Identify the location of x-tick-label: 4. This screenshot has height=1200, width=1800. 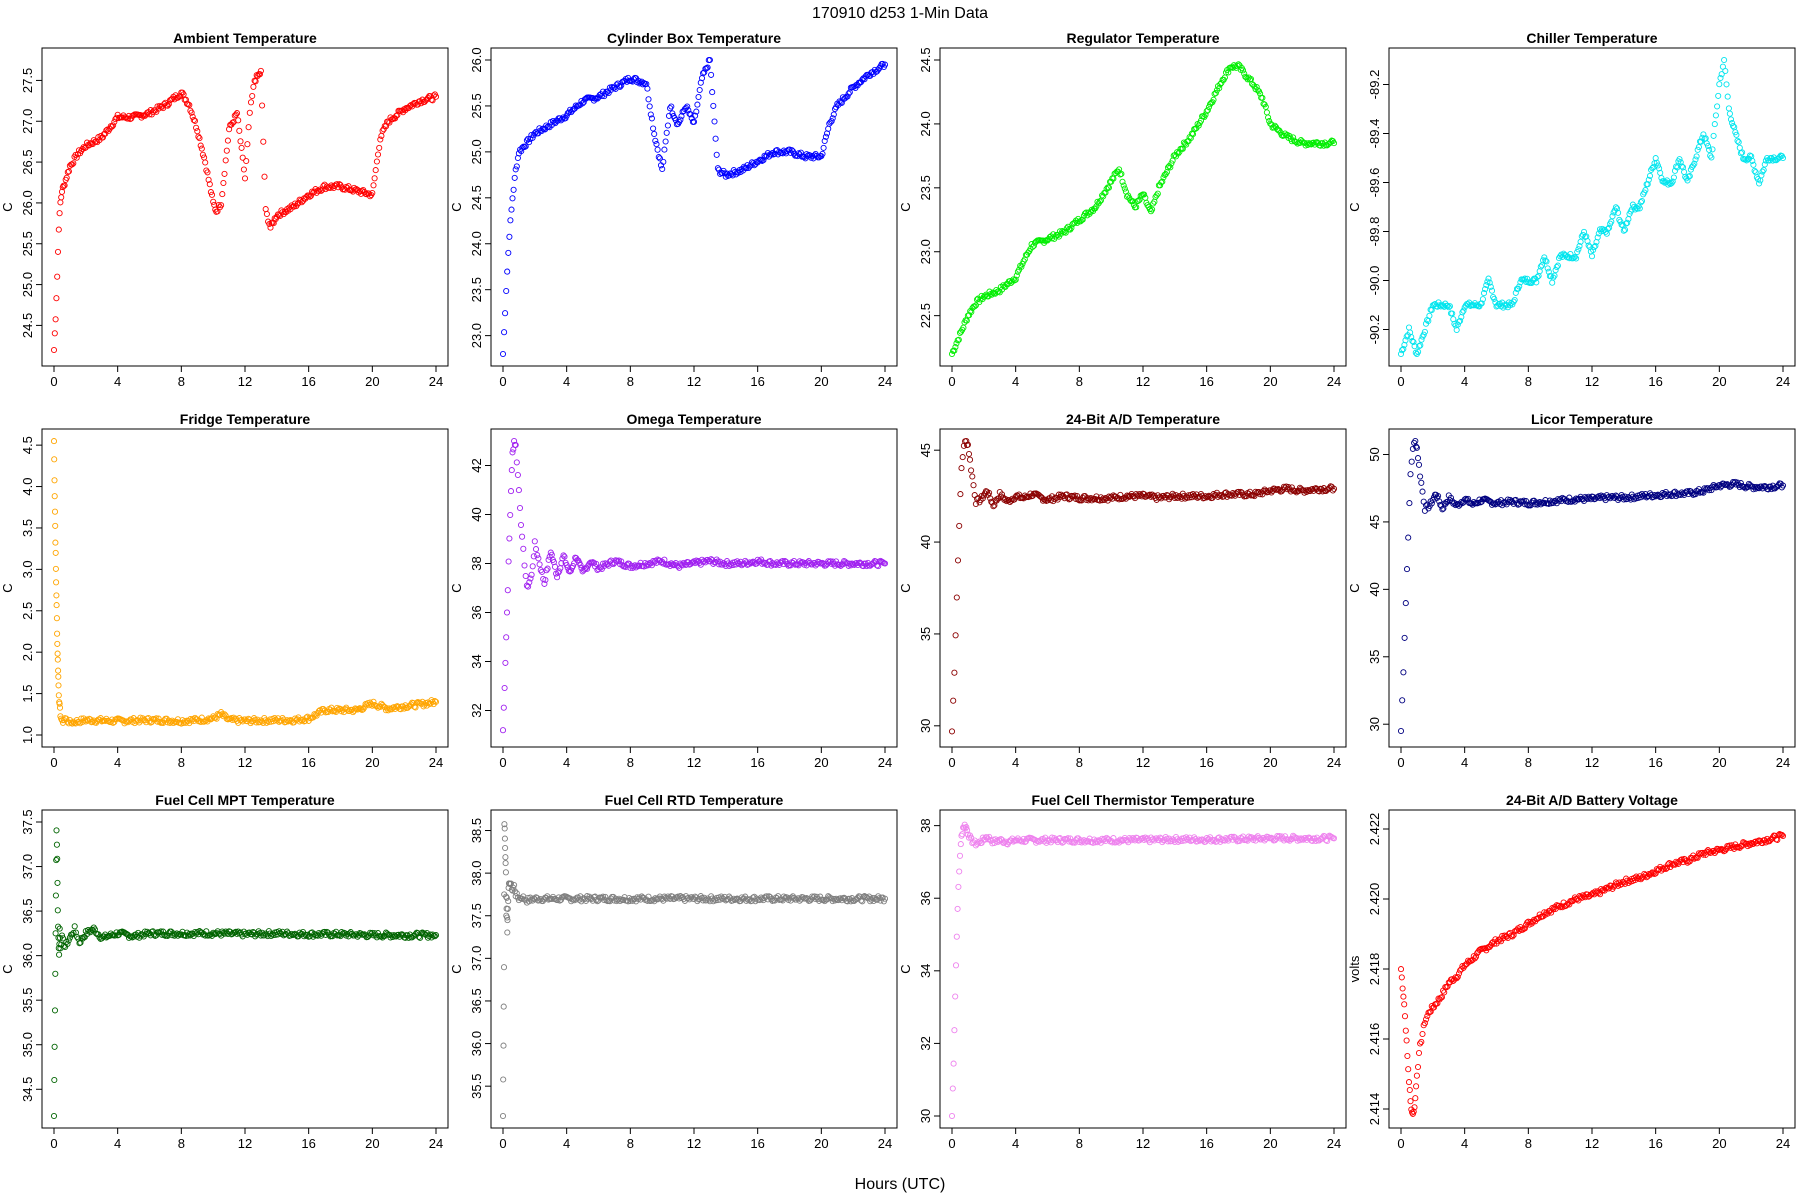
(566, 762).